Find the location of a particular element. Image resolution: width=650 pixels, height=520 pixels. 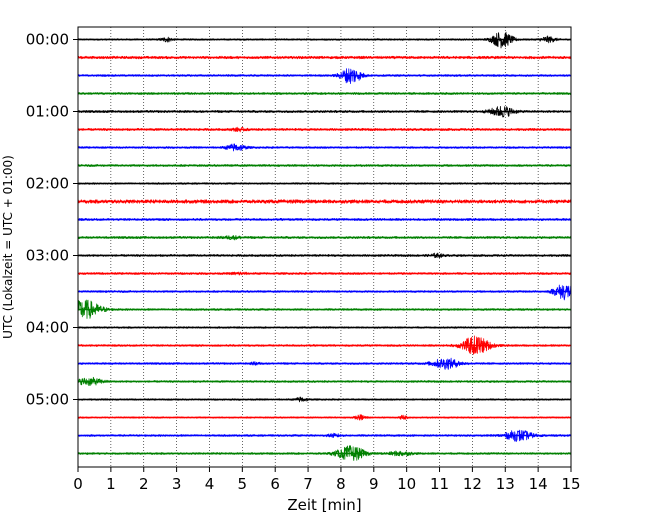

x-tick-label: 4 is located at coordinates (210, 484).